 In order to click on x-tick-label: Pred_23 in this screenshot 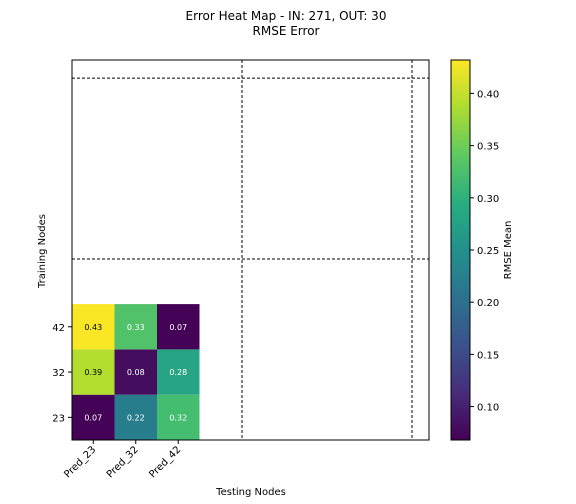, I will do `click(80, 462)`.